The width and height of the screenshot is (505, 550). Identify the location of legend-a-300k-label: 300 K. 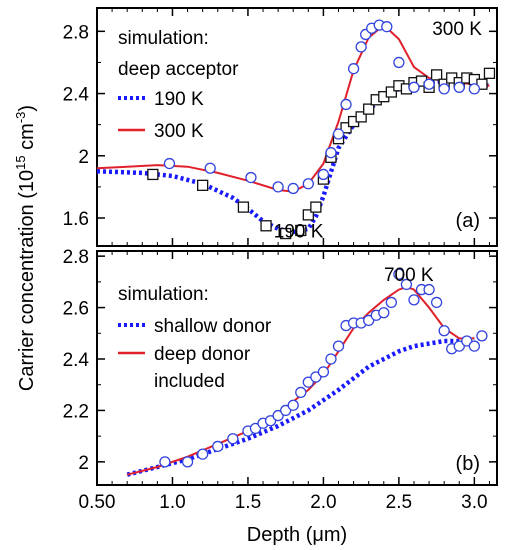
(179, 131).